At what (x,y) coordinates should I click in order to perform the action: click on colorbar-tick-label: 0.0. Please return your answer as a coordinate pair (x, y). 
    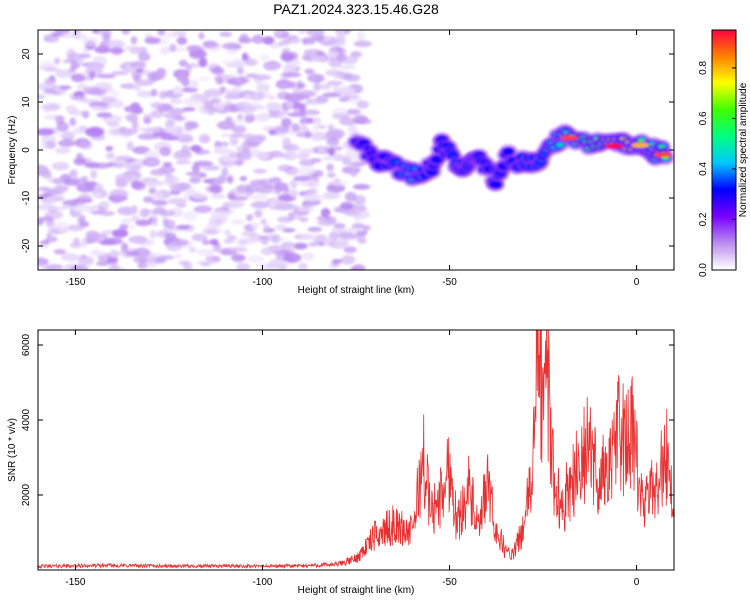
    Looking at the image, I should click on (703, 270).